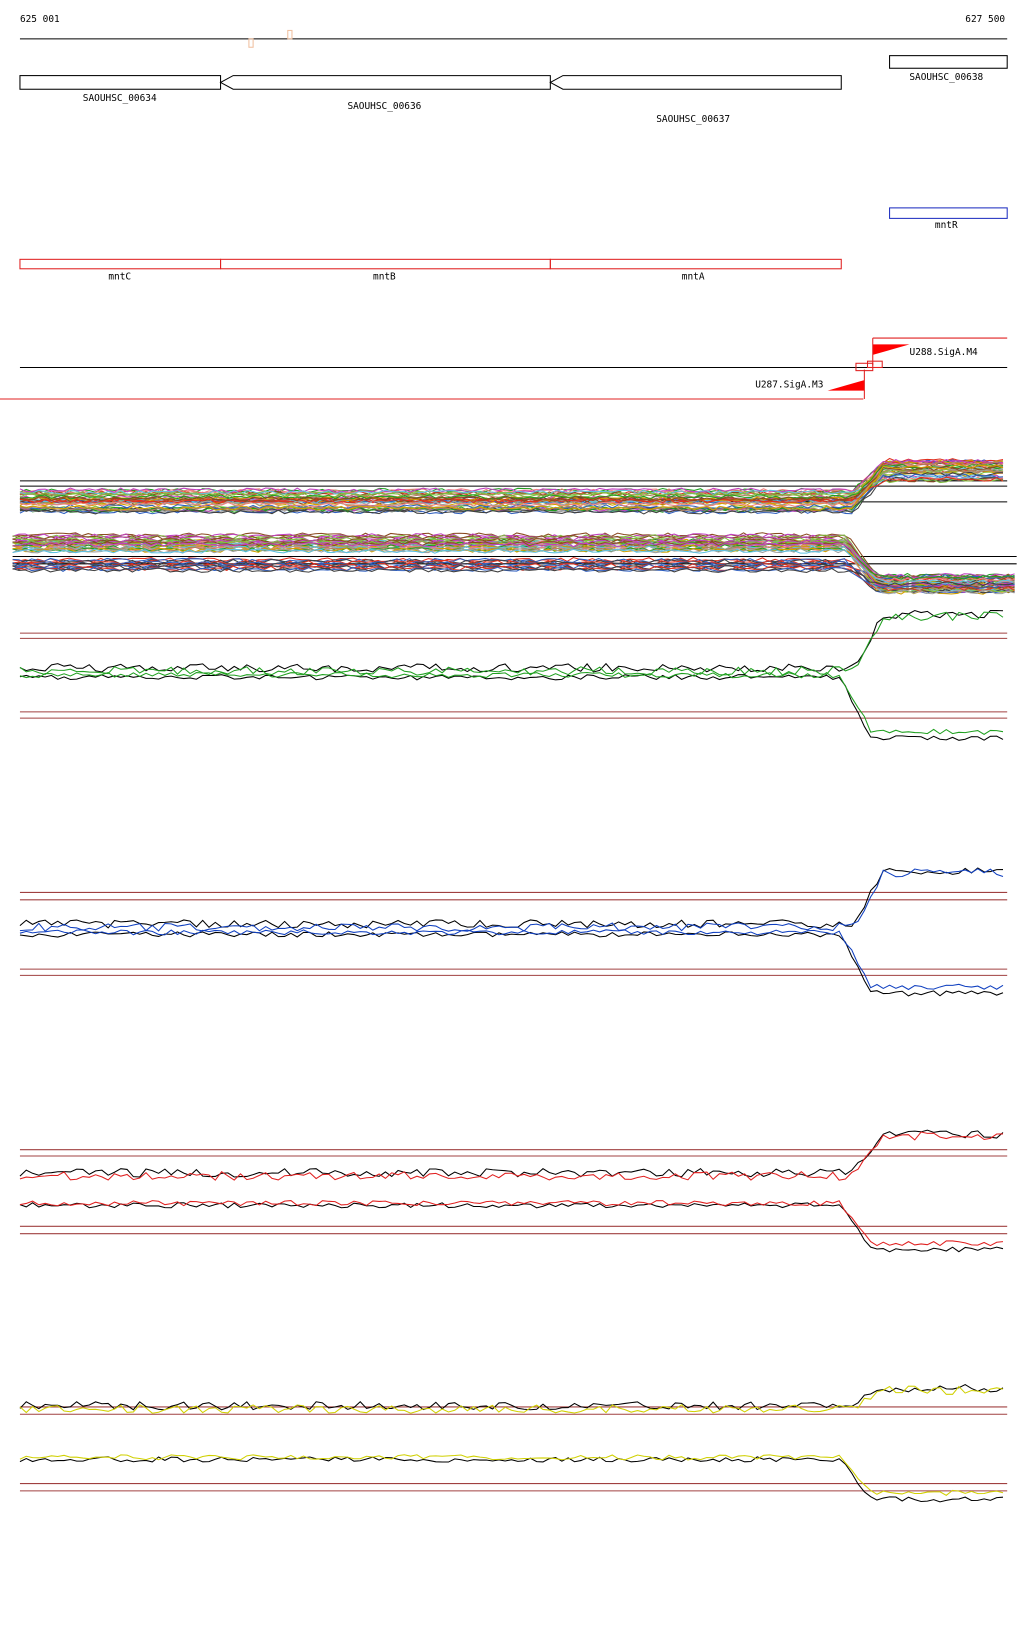 The image size is (1024, 1640). Describe the element at coordinates (948, 213) in the screenshot. I see `regulator-box` at that location.